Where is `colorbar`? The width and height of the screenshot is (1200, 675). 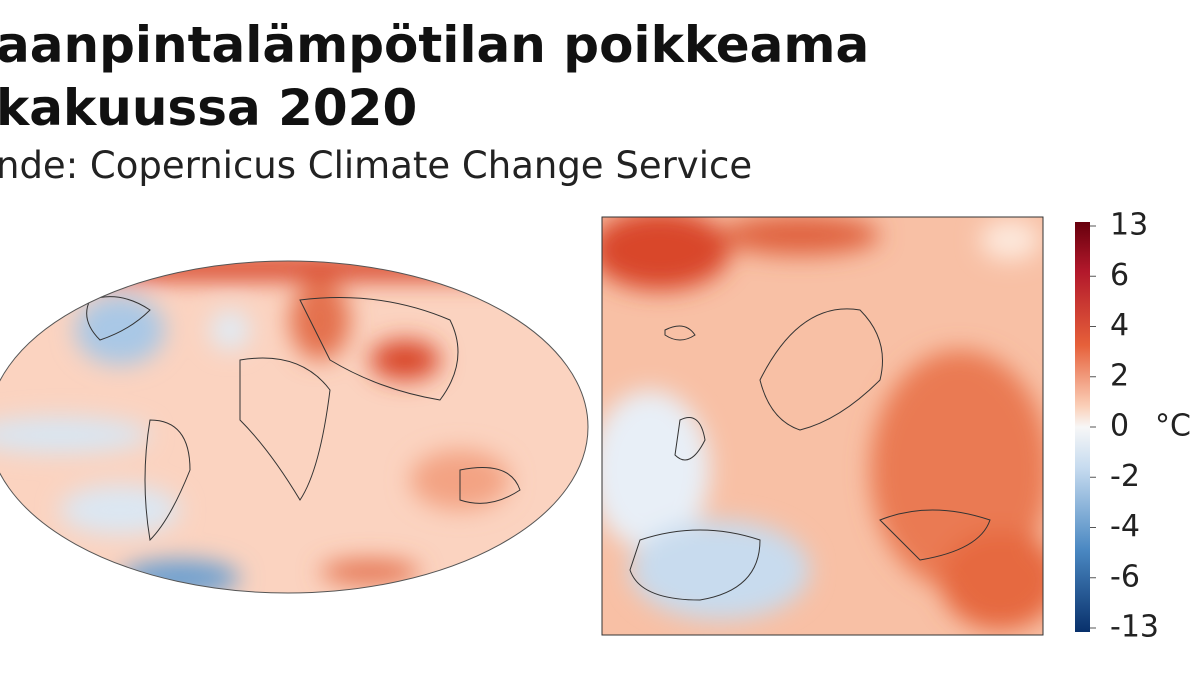
colorbar is located at coordinates (1082, 427).